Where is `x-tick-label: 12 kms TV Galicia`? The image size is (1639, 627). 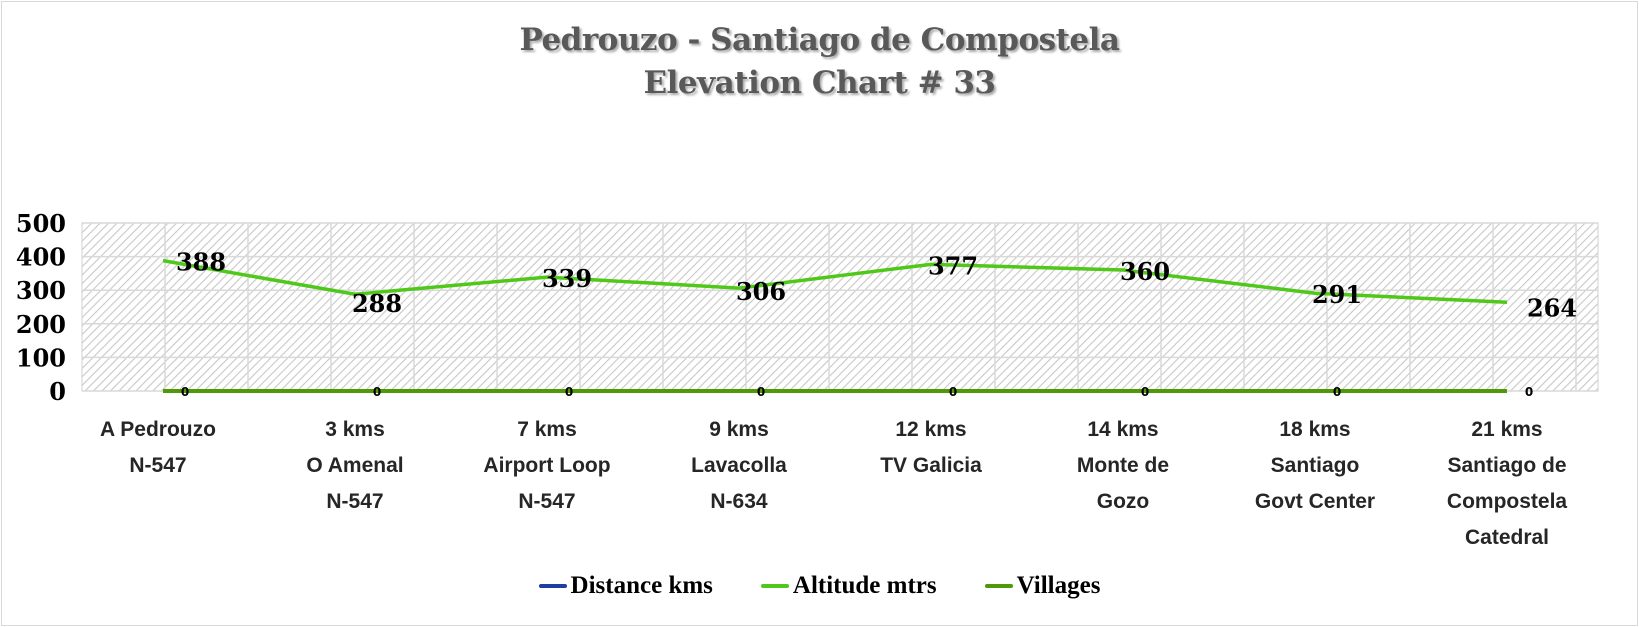 x-tick-label: 12 kms TV Galicia is located at coordinates (931, 447).